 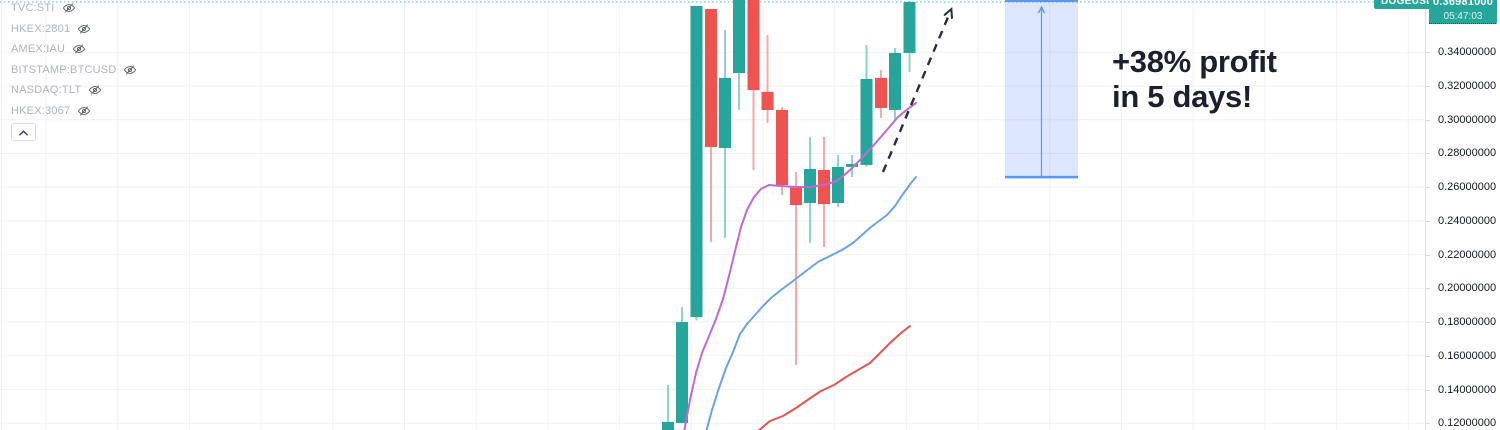 I want to click on price-axis-label: 0.28000000, so click(x=1467, y=153).